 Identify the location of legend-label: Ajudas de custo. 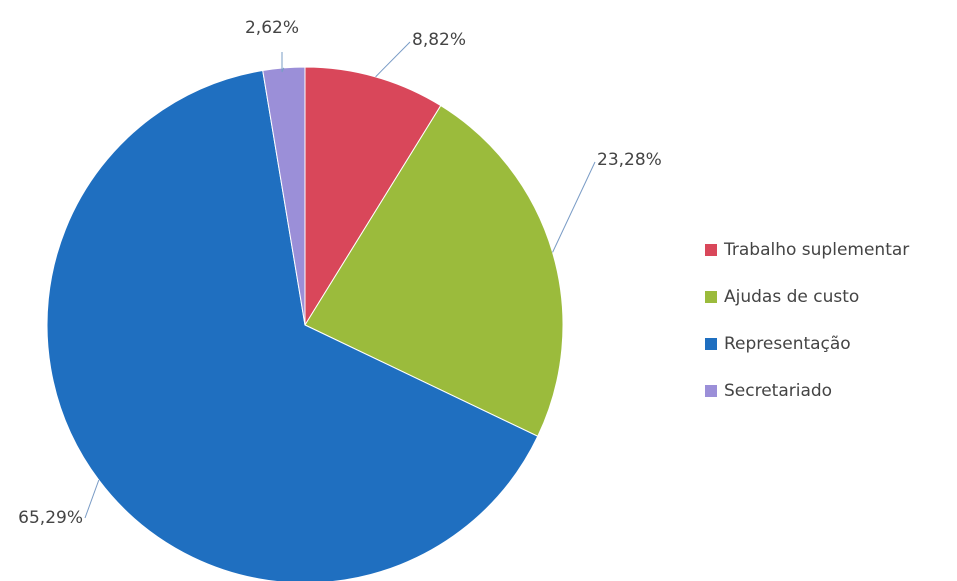
(791, 297).